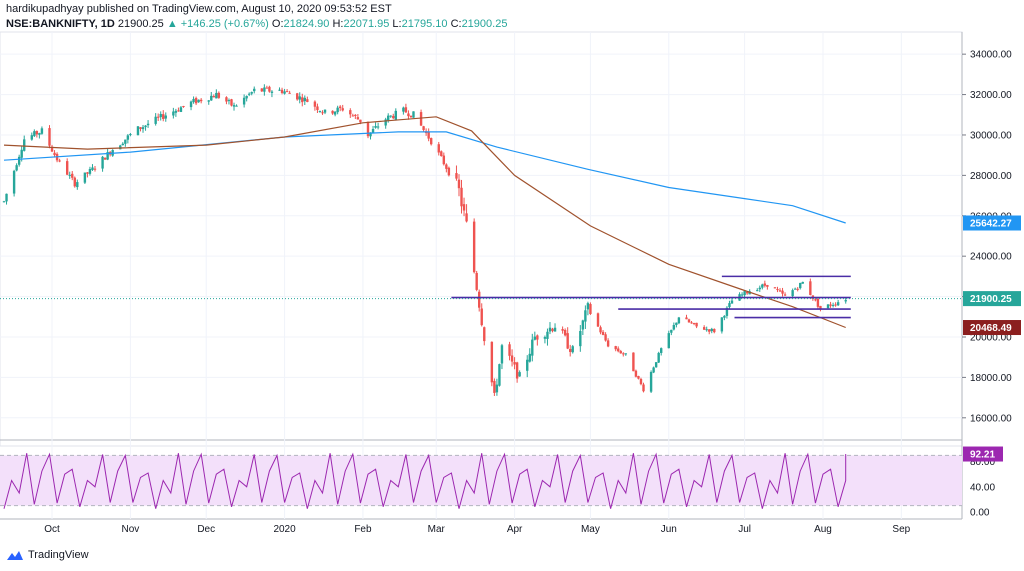 This screenshot has width=1024, height=571. Describe the element at coordinates (980, 512) in the screenshot. I see `oscillator-tick-label: 0.00` at that location.